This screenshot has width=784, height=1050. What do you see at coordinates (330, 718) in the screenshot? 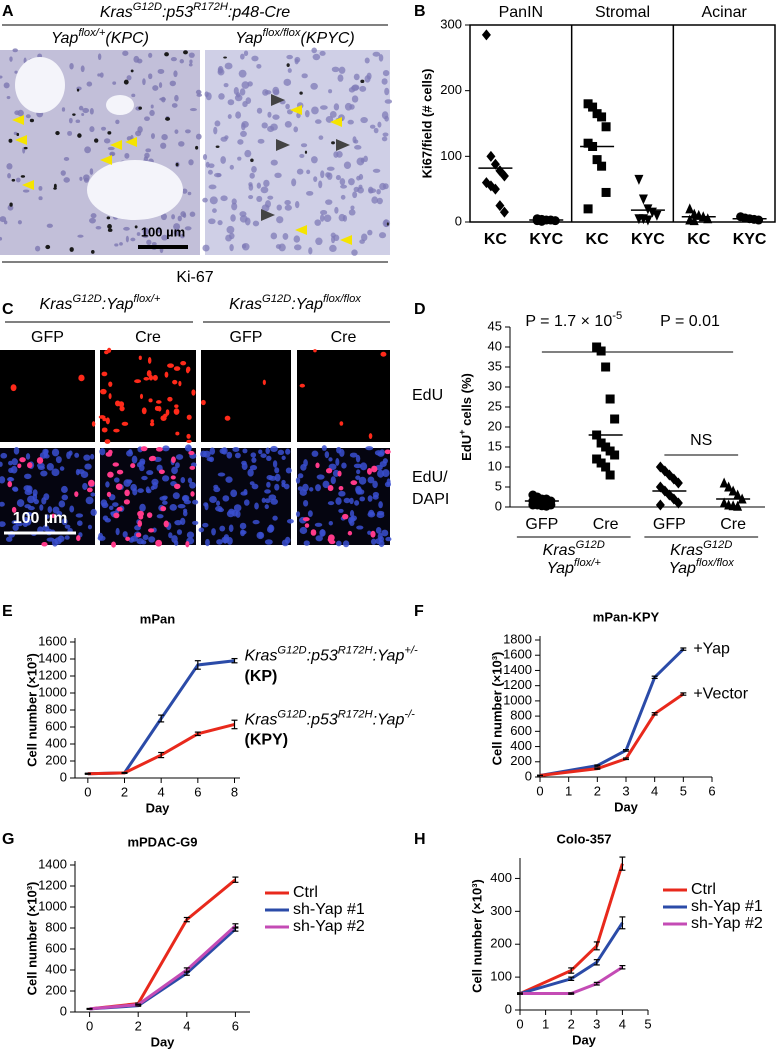
I see `legend-label: KrasG12D:p53R172H:Yap-/-` at bounding box center [330, 718].